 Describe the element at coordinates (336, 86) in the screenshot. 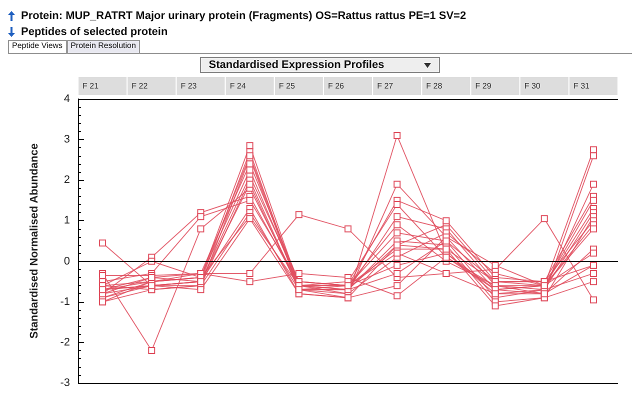

I see `x-tick-label: F 26` at that location.